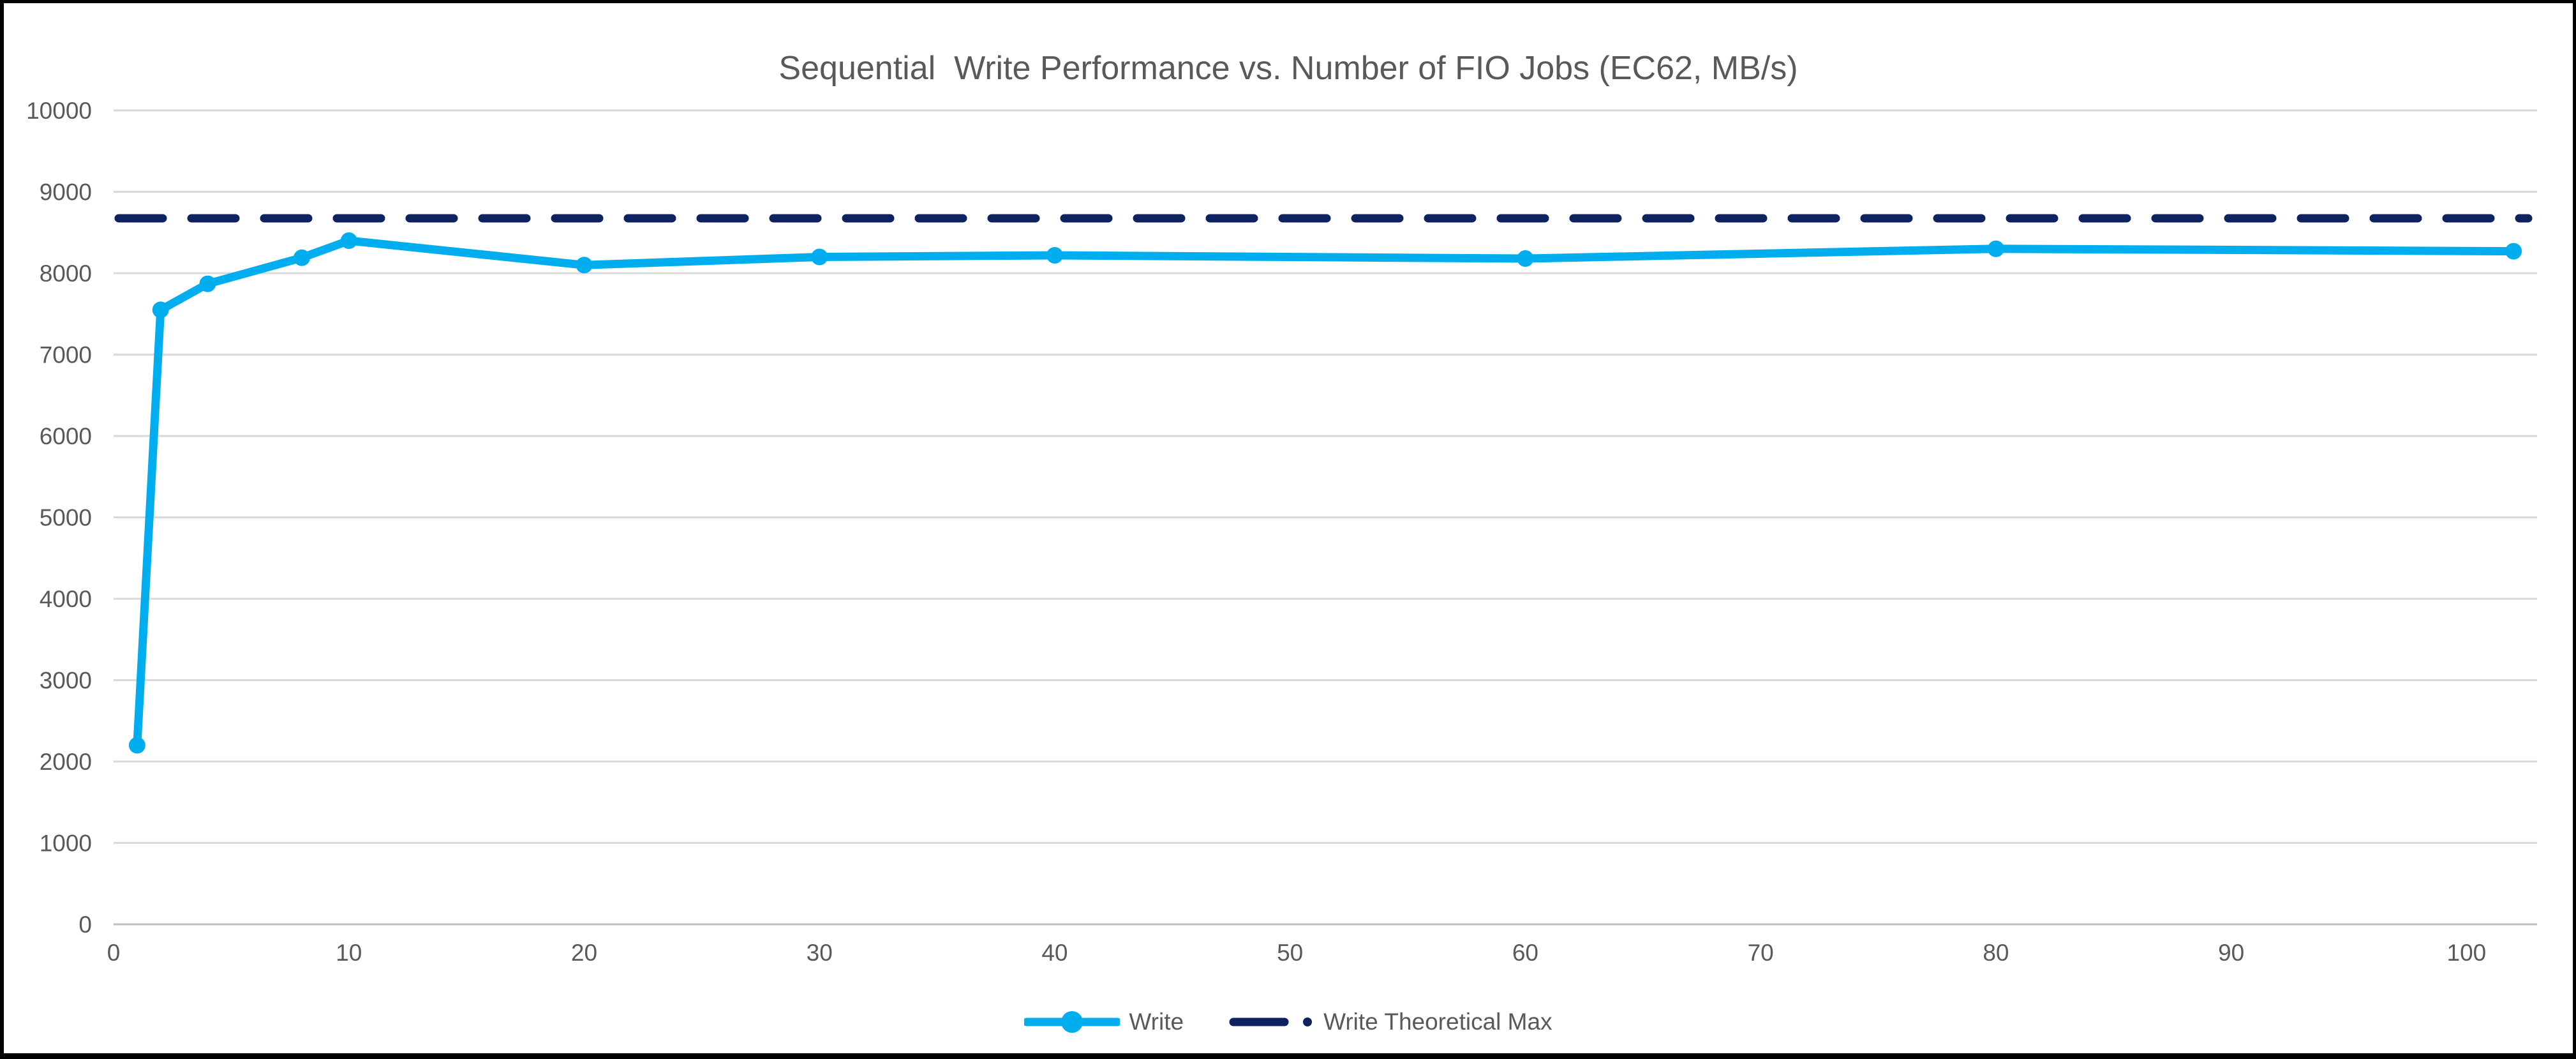 This screenshot has width=2576, height=1059. I want to click on y-tick-label: 5000, so click(66, 518).